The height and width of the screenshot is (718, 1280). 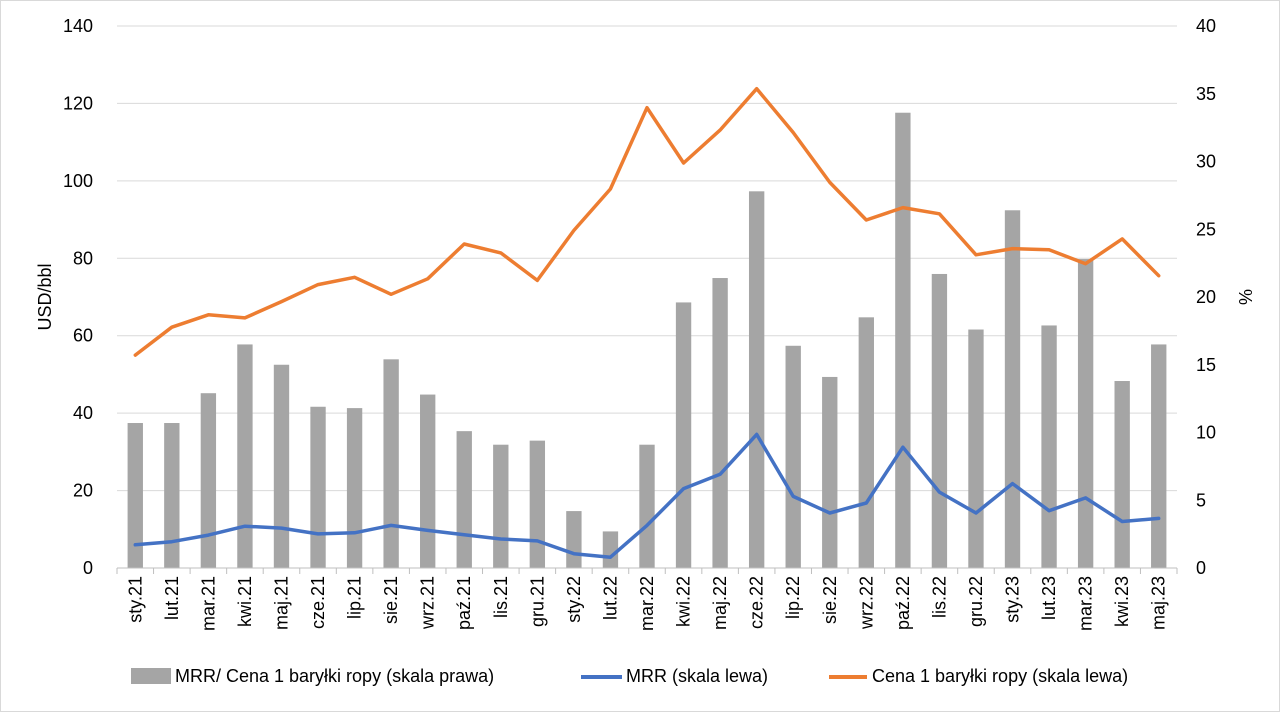 I want to click on x-tick-label: wrz.22, so click(x=866, y=603).